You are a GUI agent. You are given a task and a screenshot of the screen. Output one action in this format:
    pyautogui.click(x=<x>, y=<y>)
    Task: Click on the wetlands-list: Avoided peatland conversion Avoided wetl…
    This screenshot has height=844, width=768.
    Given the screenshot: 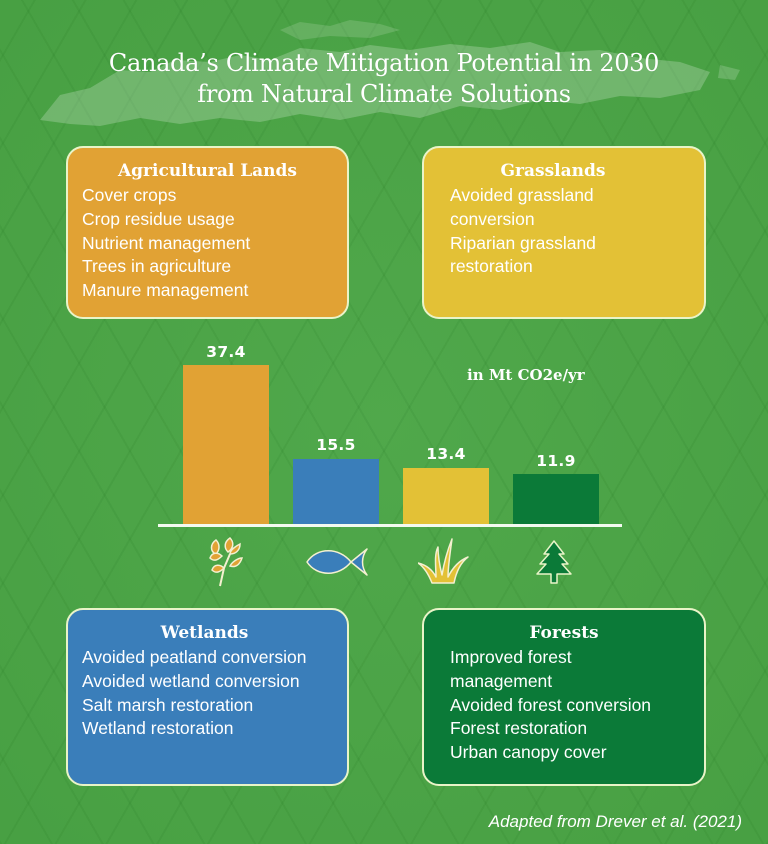 What is the action you would take?
    pyautogui.click(x=207, y=693)
    